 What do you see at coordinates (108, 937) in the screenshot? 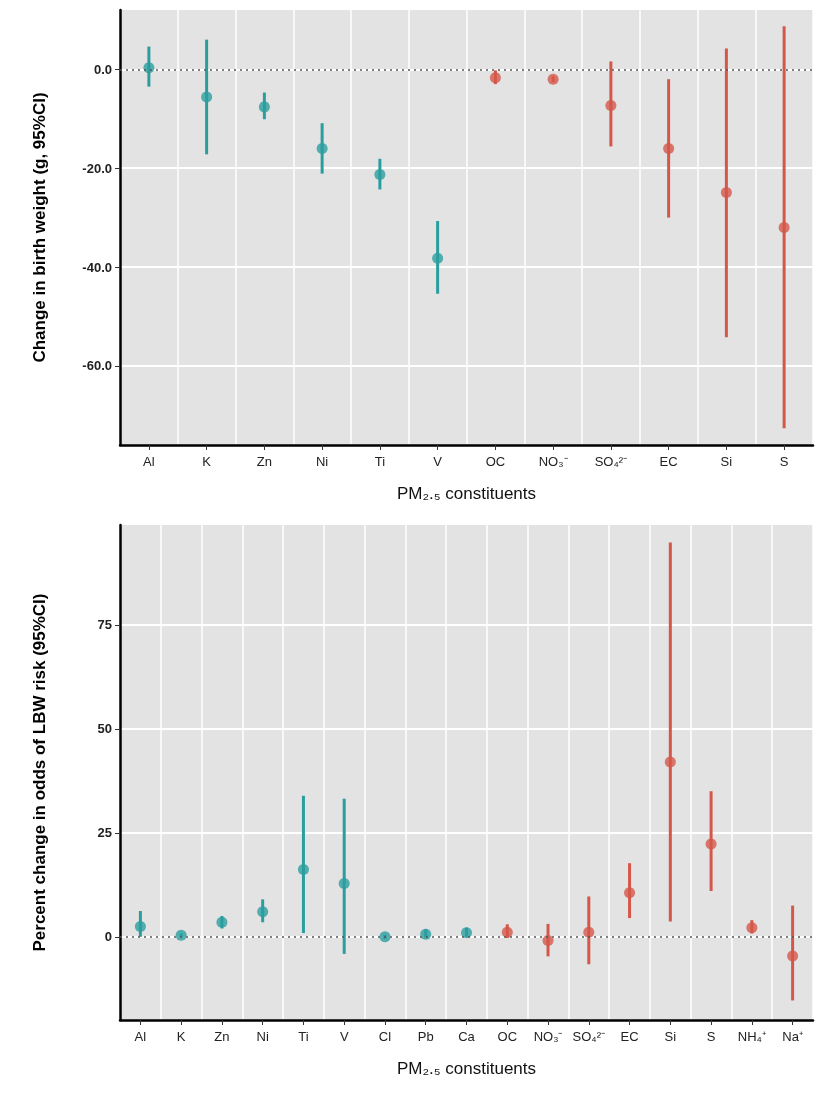
I see `y-tick-label: 0` at bounding box center [108, 937].